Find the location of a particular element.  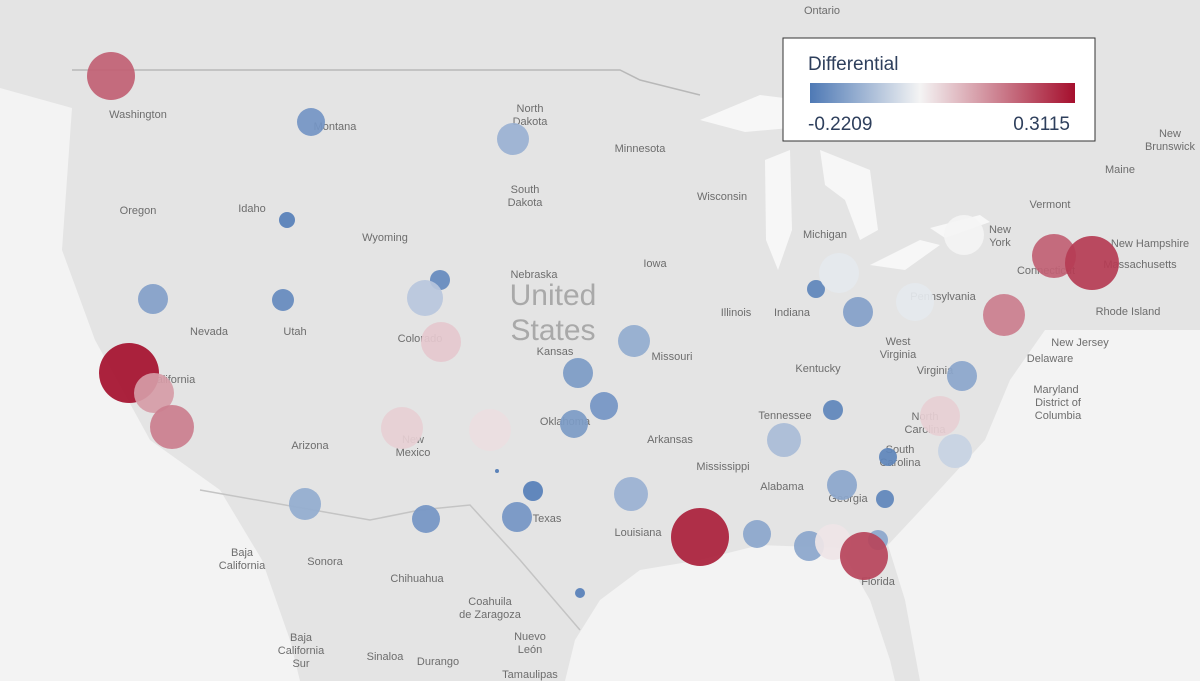

place-label: Minnesota is located at coordinates (641, 149).